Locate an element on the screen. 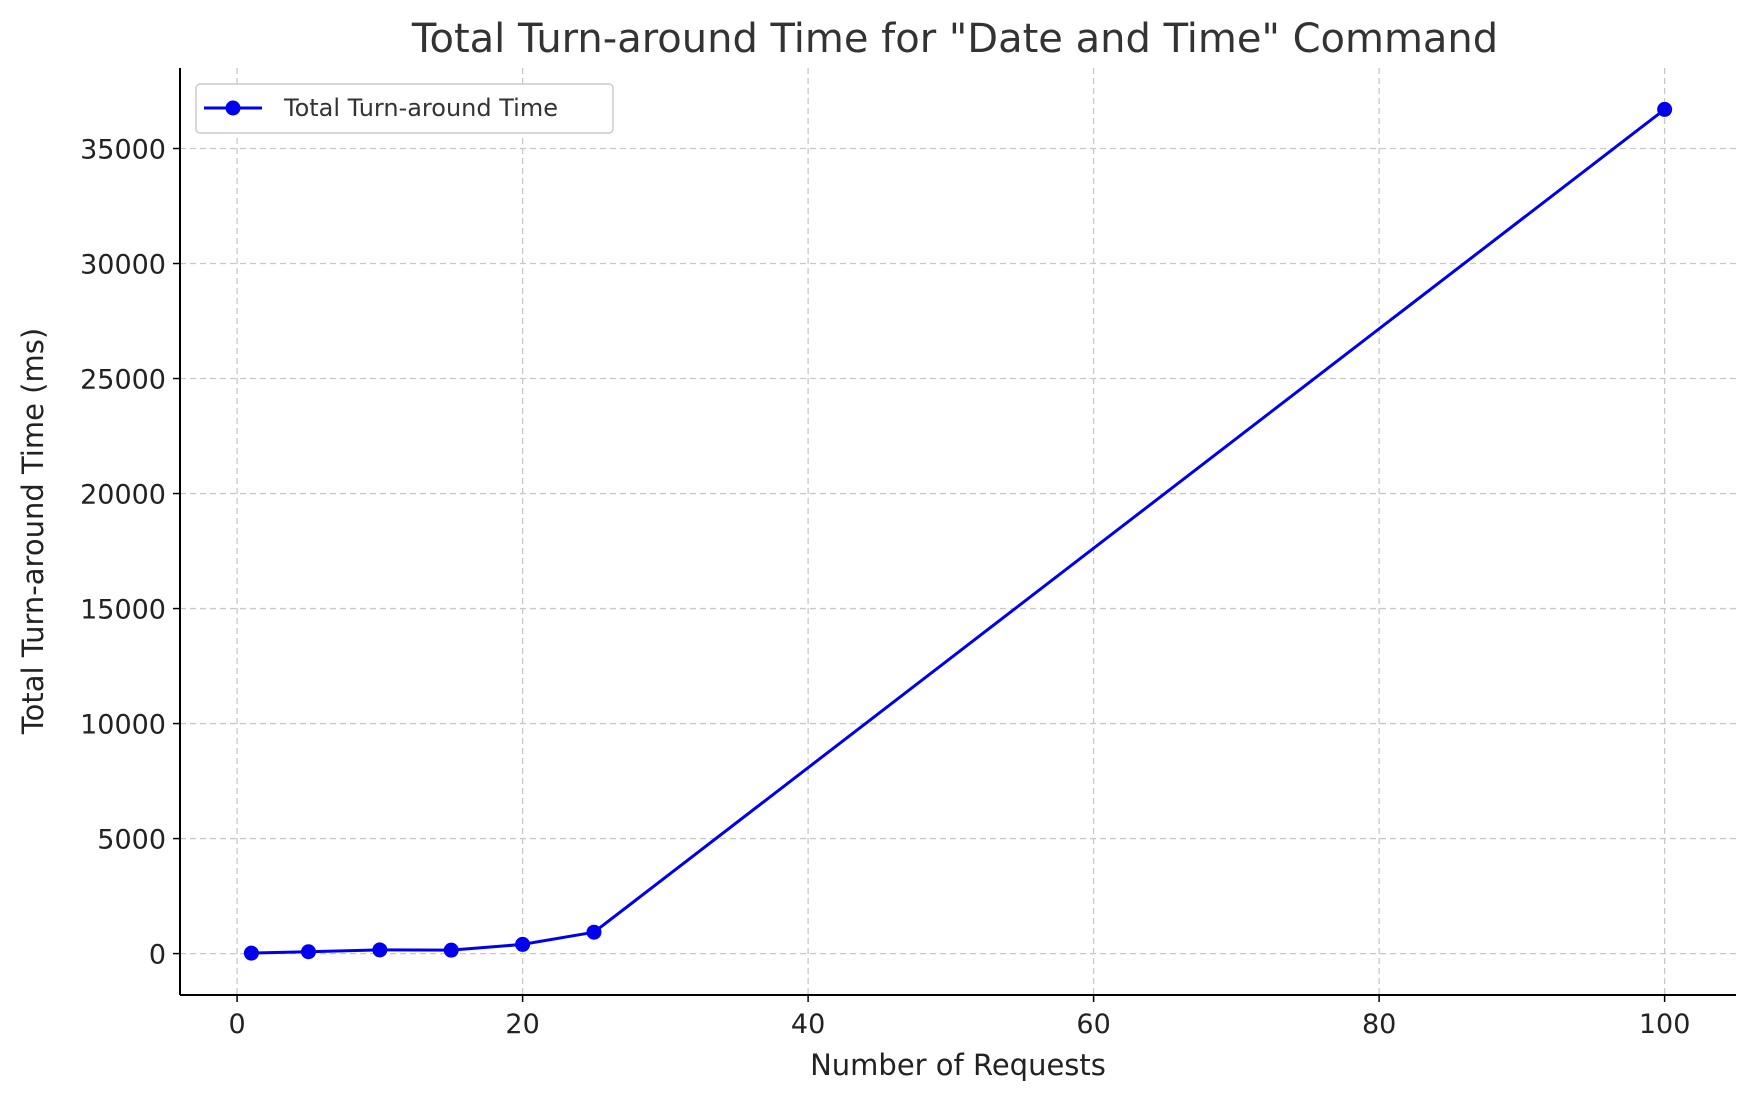 This screenshot has height=1101, width=1750. legend-box is located at coordinates (404, 108).